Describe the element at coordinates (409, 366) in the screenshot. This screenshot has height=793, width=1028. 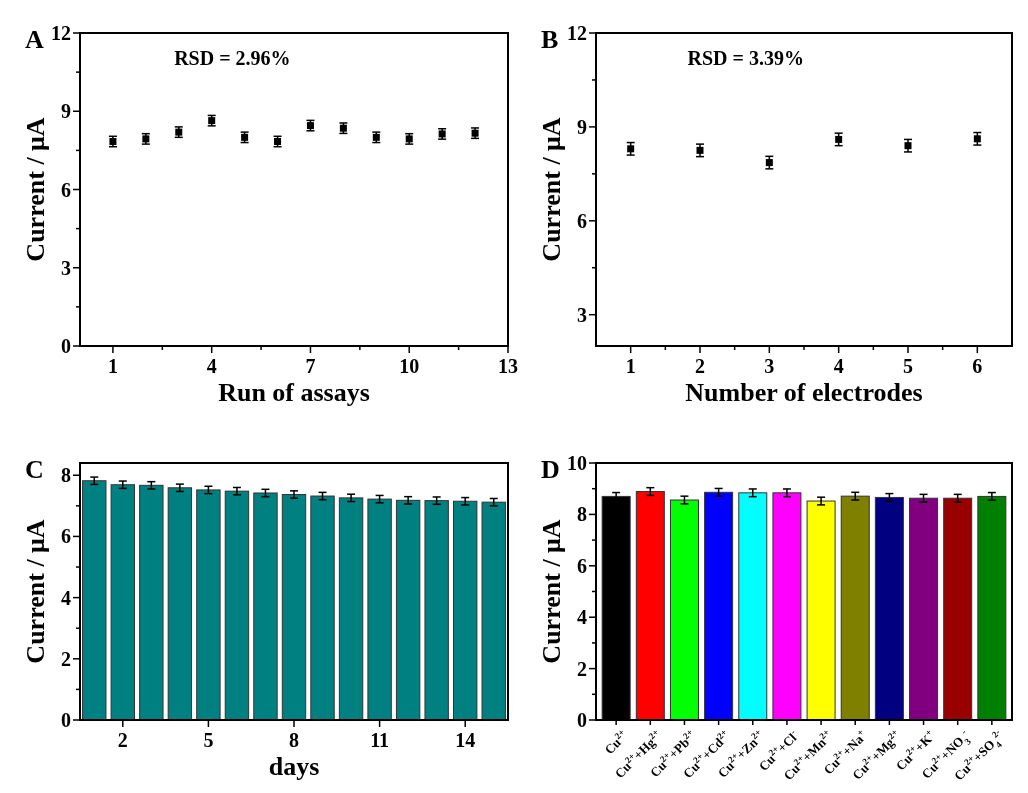
I see `x-tick-label: 10` at that location.